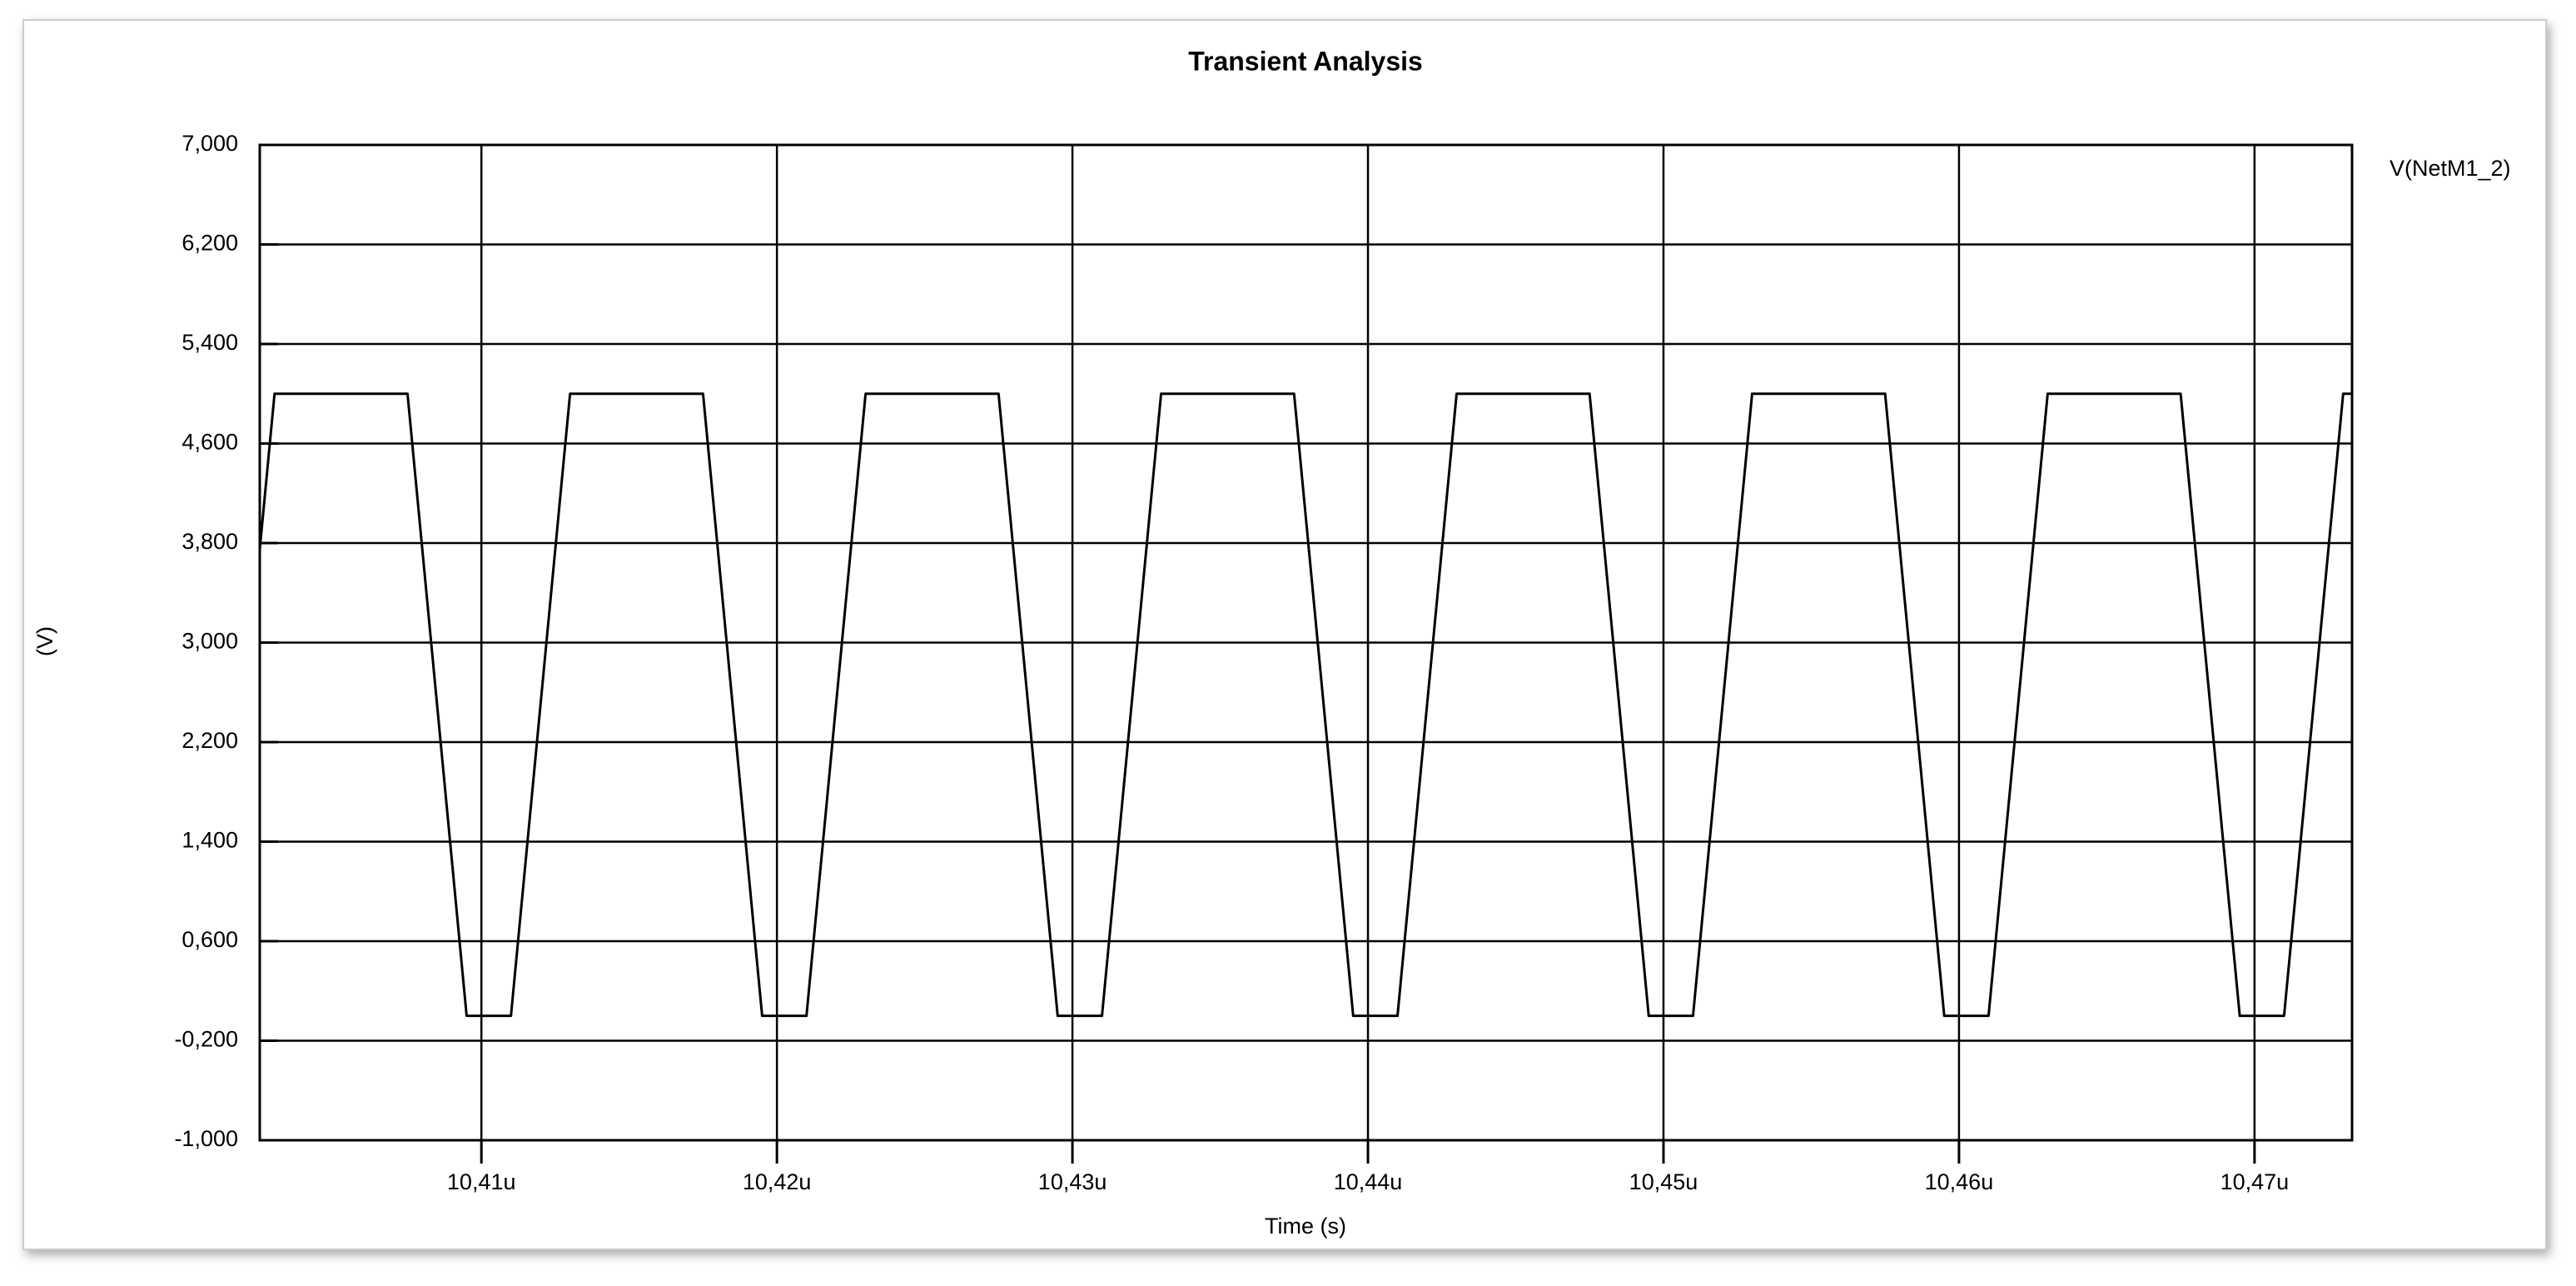  Describe the element at coordinates (44, 641) in the screenshot. I see `y-axis-label: (V)` at that location.